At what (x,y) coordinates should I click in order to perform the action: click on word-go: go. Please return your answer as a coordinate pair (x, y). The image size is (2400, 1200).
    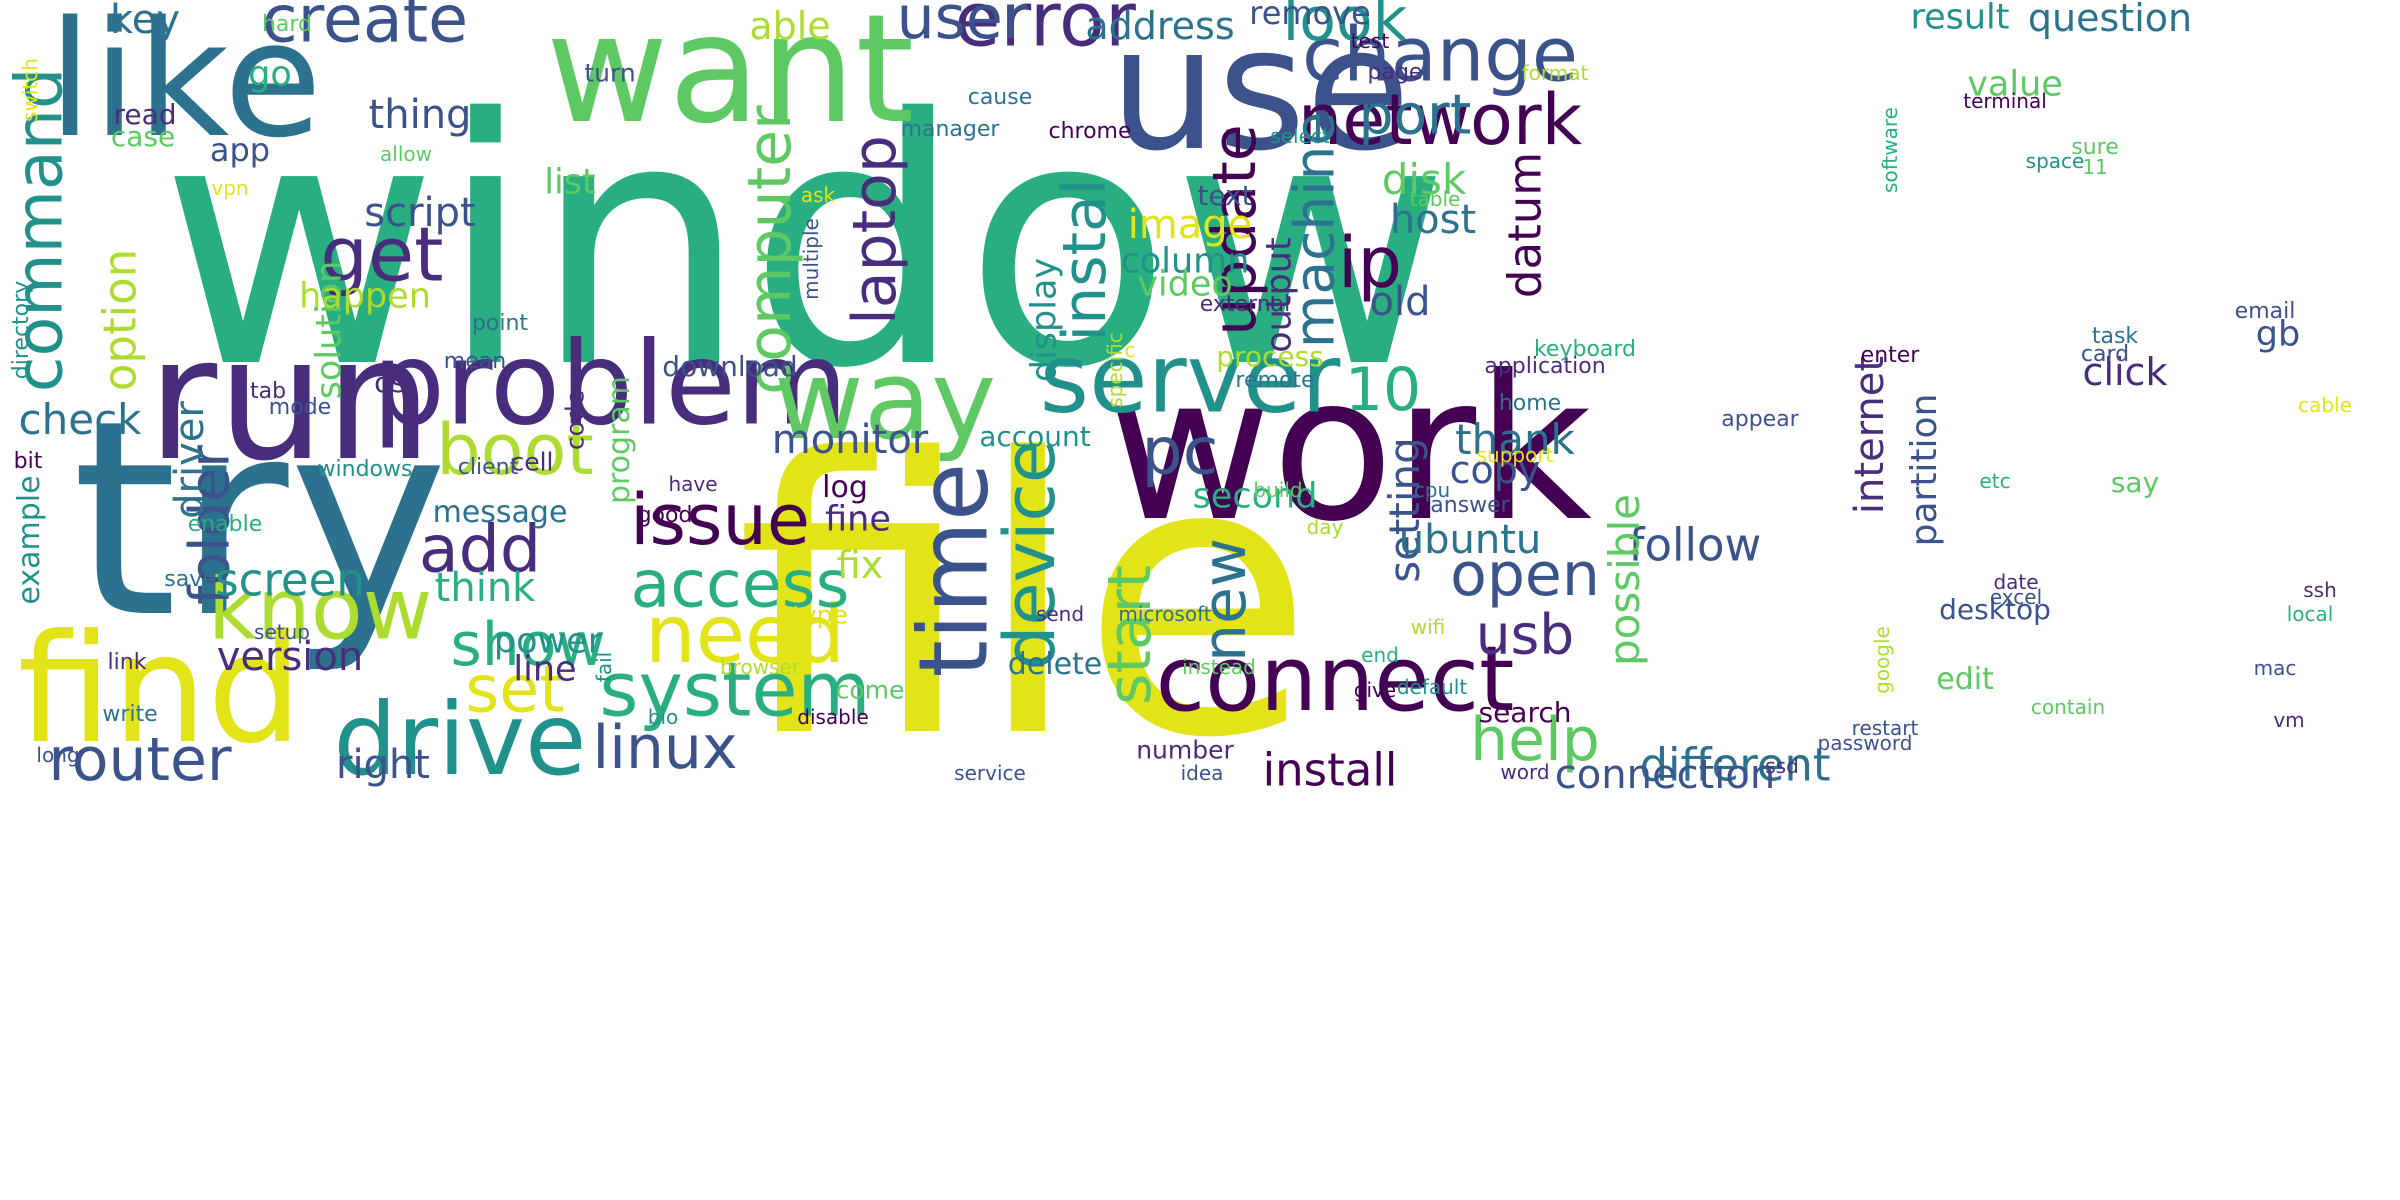
    Looking at the image, I should click on (270, 74).